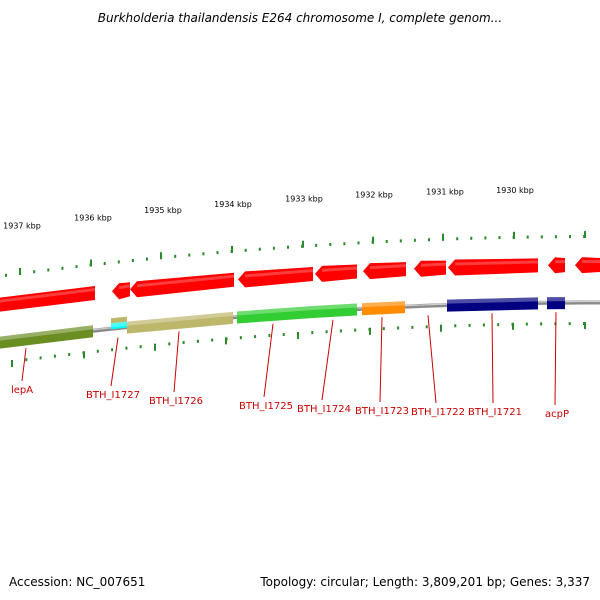 Image resolution: width=600 pixels, height=600 pixels. I want to click on scale-label: 1935 kbp, so click(163, 210).